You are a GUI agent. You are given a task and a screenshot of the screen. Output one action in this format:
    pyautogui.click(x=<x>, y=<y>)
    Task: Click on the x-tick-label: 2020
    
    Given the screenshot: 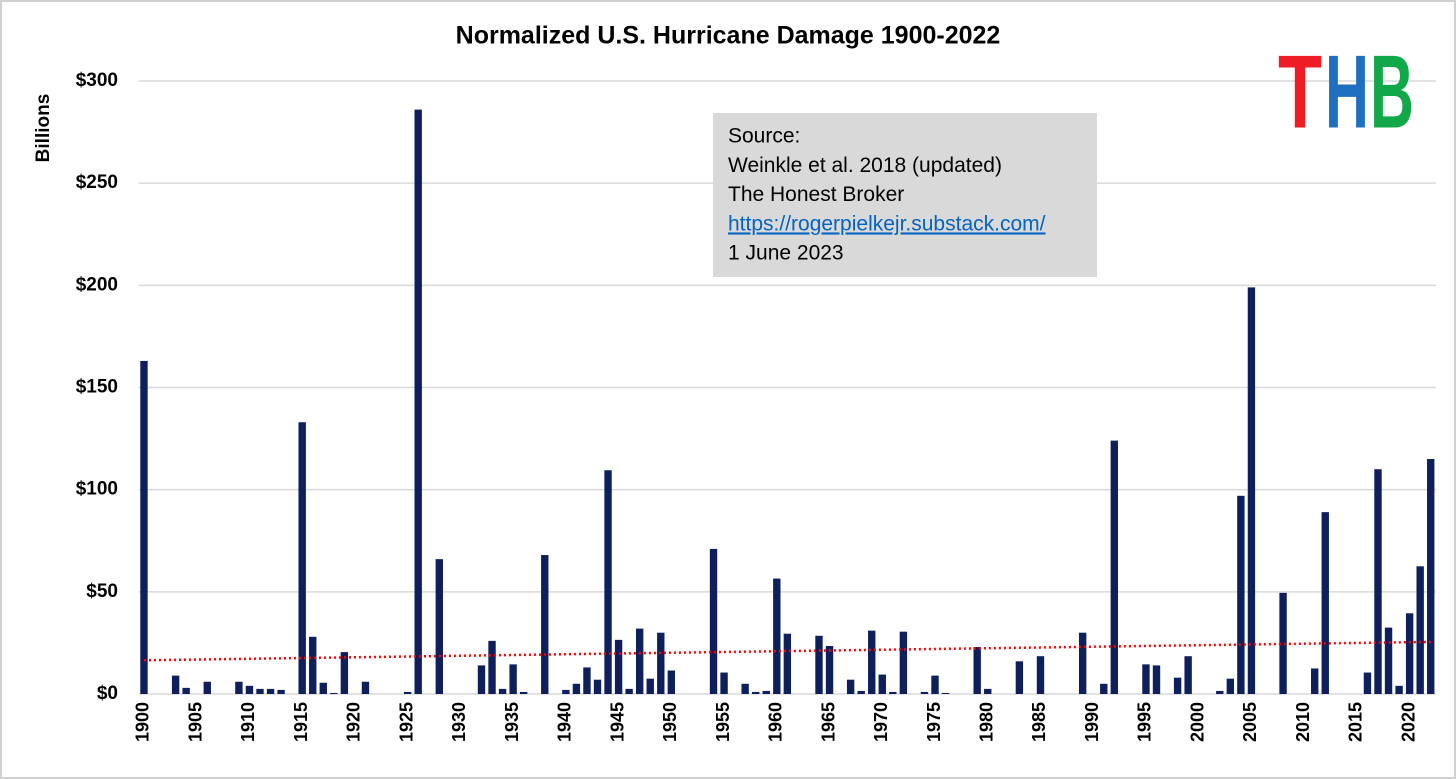 What is the action you would take?
    pyautogui.click(x=1408, y=722)
    